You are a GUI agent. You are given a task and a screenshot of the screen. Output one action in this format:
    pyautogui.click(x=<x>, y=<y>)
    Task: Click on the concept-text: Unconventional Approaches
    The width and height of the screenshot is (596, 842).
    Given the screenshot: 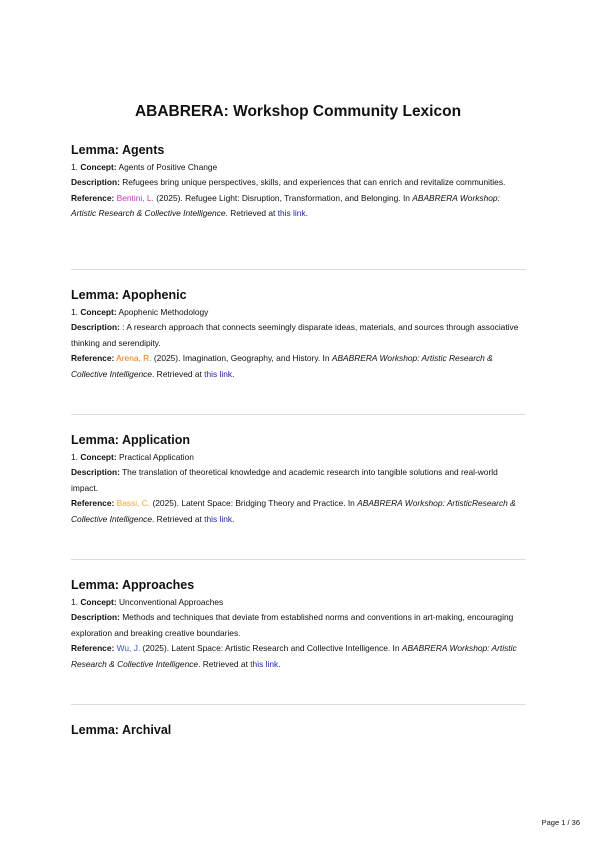 What is the action you would take?
    pyautogui.click(x=171, y=602)
    